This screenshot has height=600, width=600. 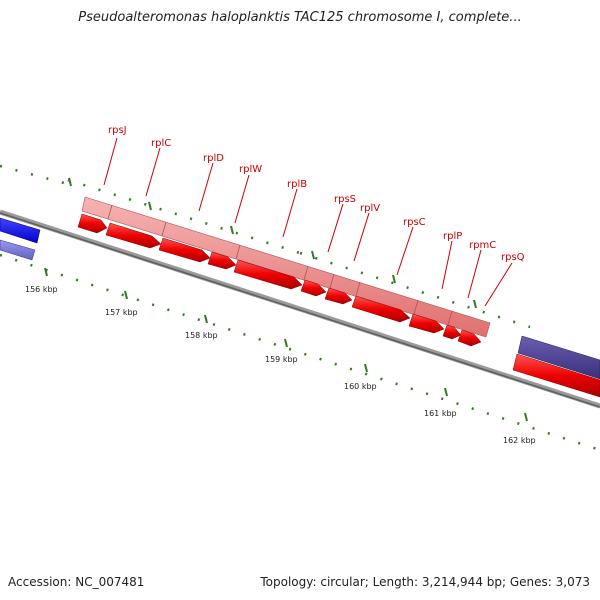 I want to click on gene-label-rplC: rplC, so click(x=161, y=143).